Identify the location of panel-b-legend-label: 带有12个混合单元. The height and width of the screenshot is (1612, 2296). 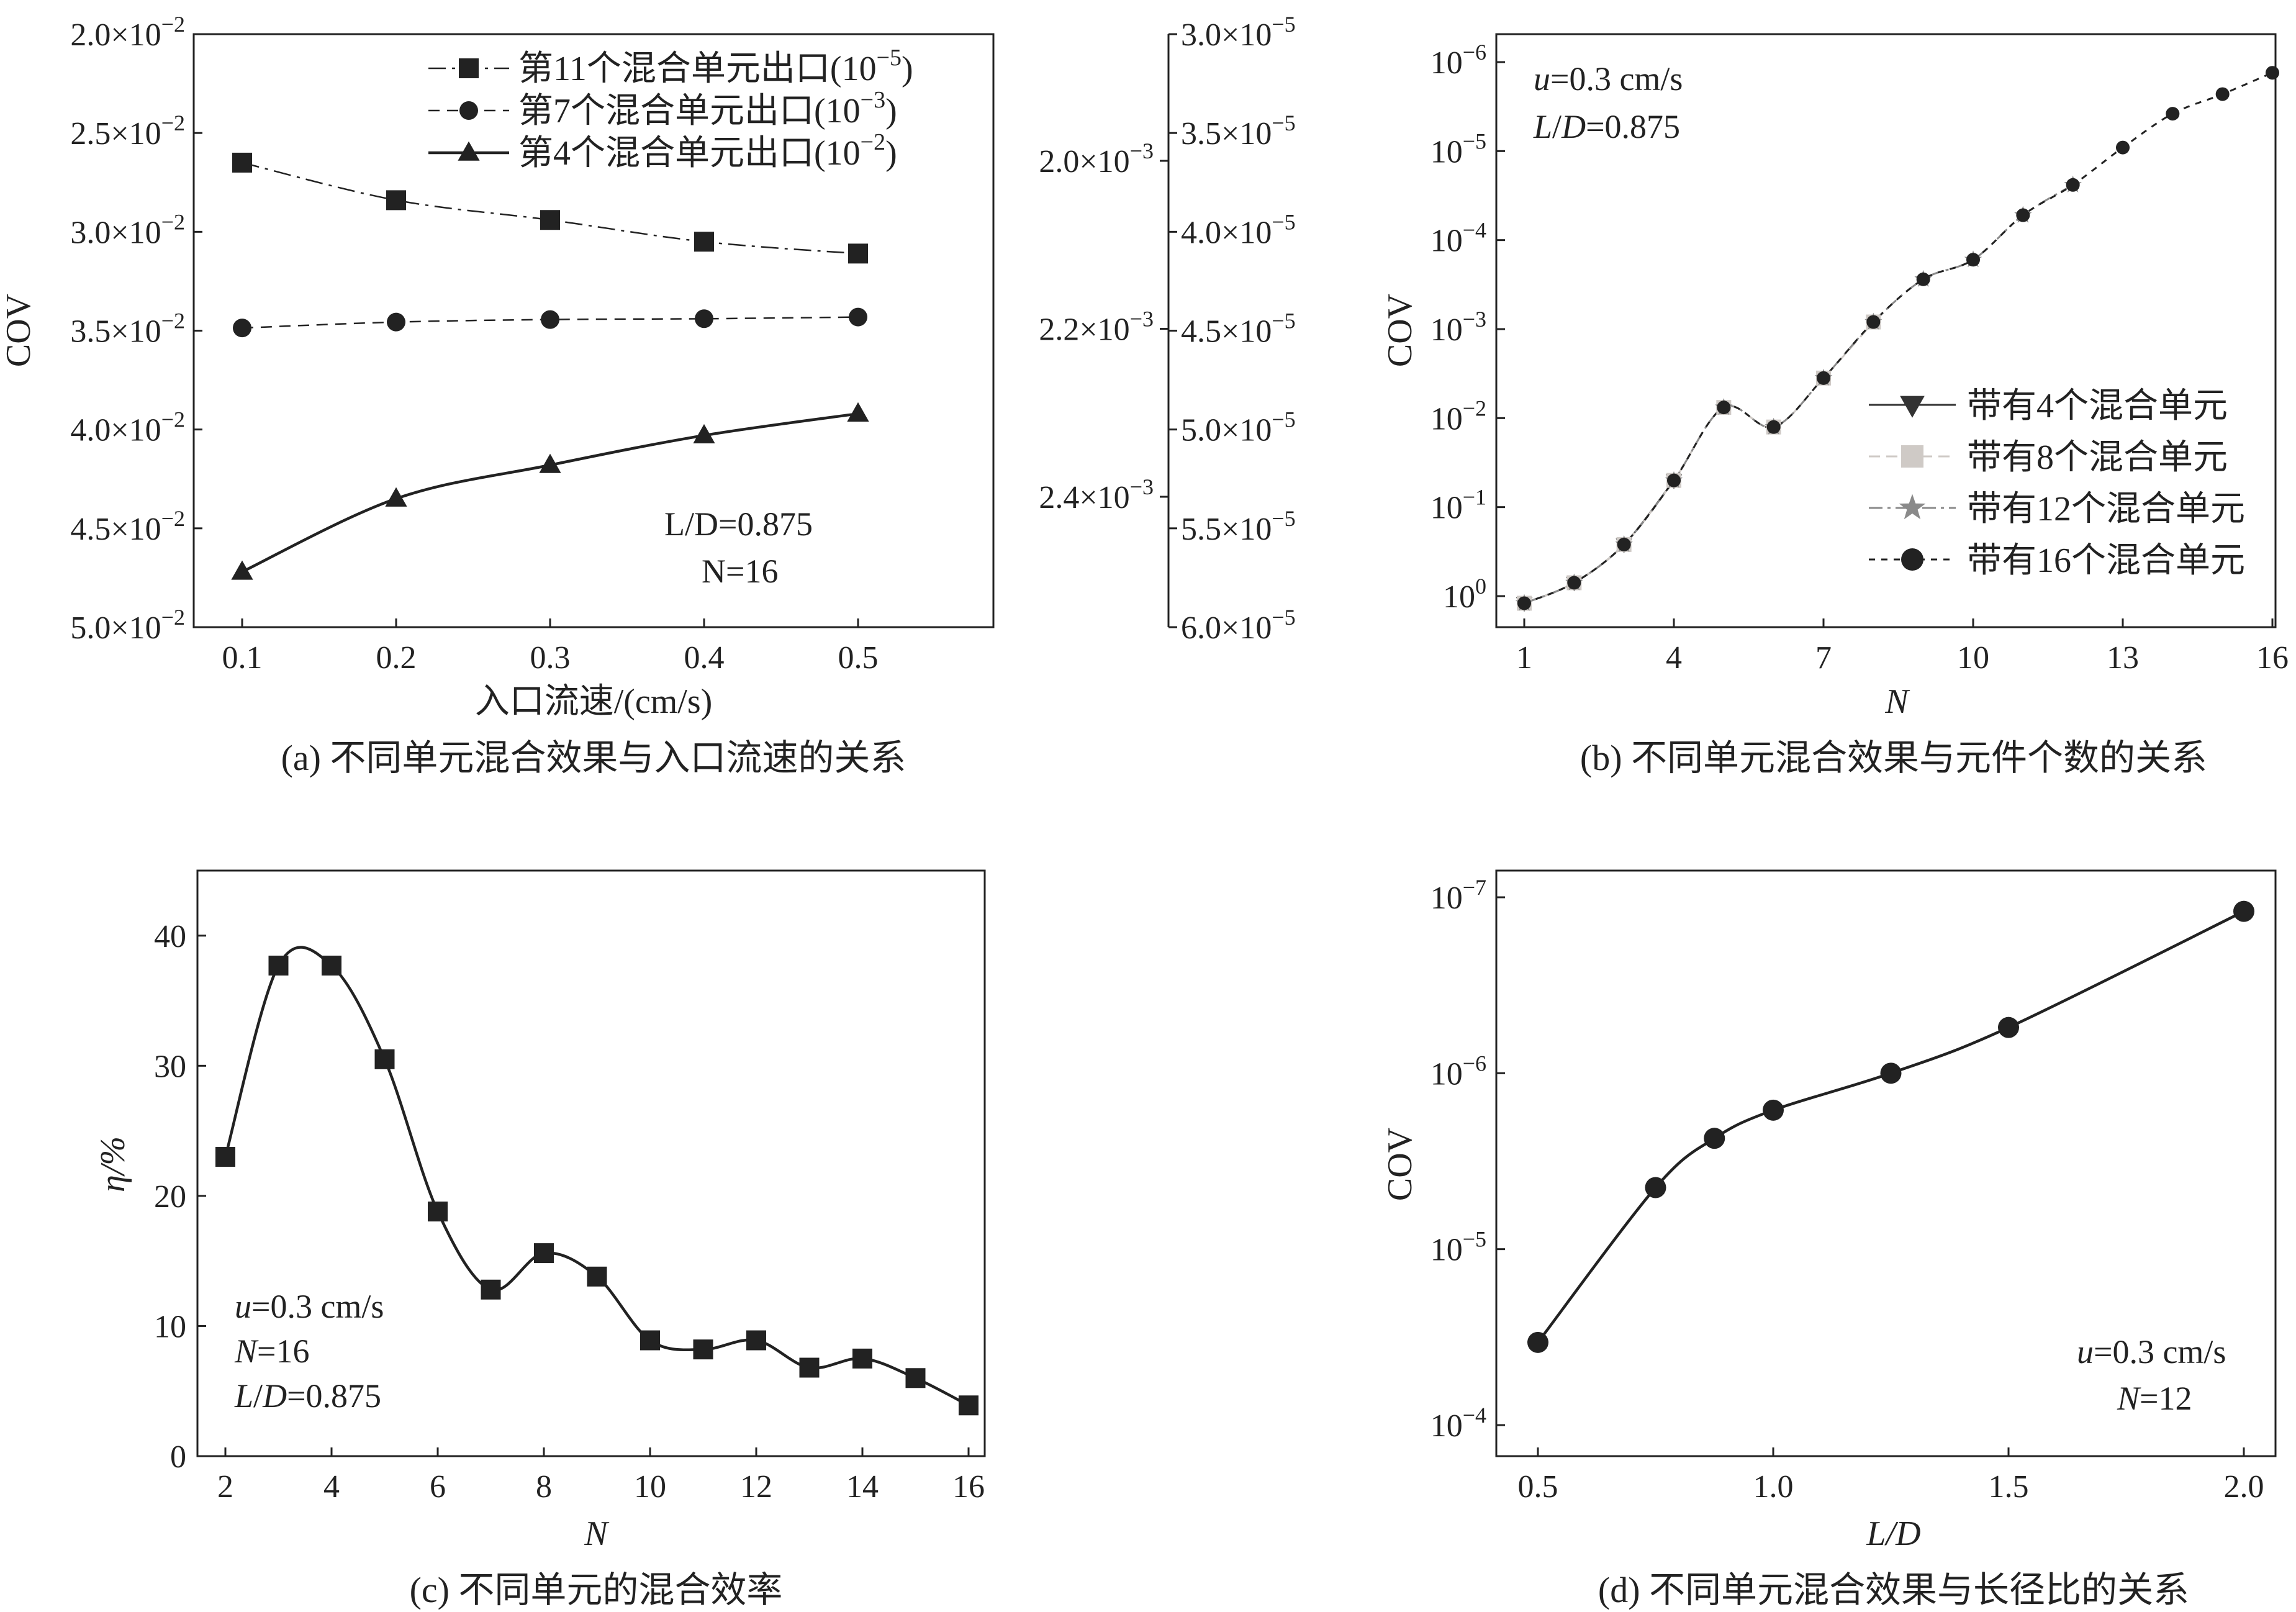
(2106, 509).